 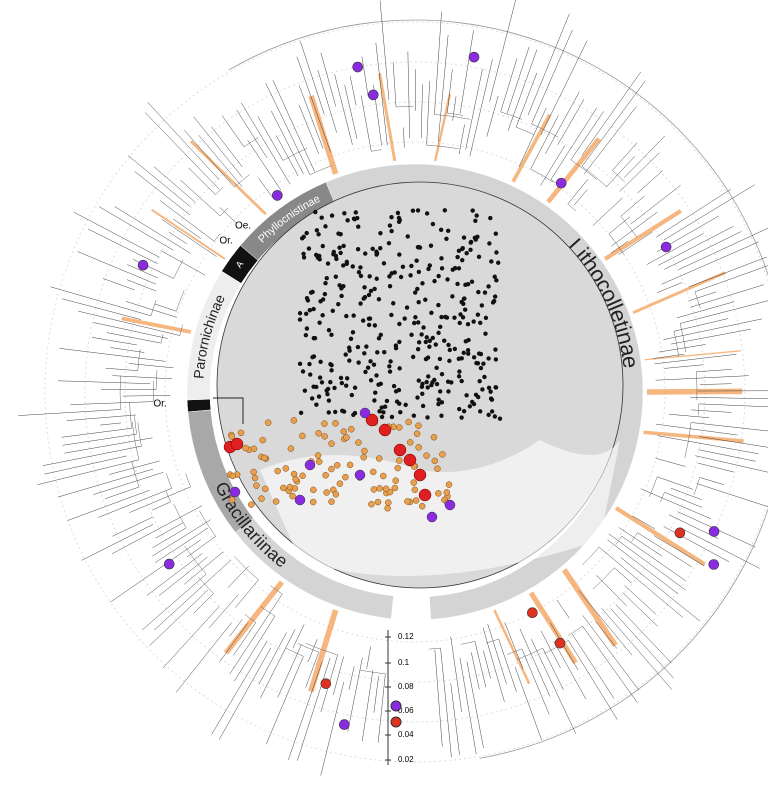 I want to click on scale-tick-label: 0.06, so click(x=406, y=710).